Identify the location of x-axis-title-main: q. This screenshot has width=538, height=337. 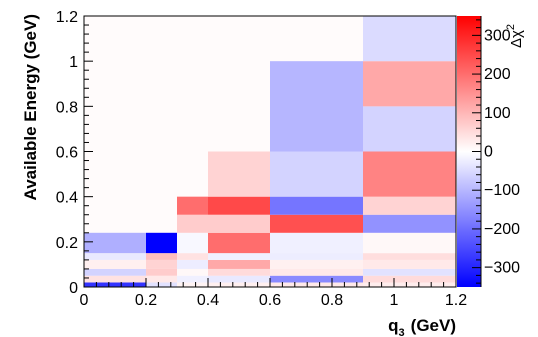
(393, 325).